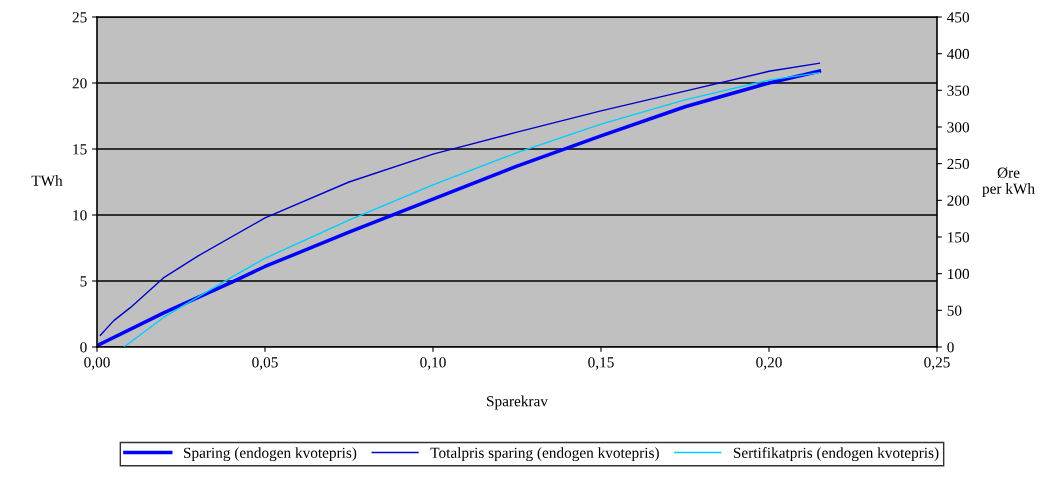 This screenshot has height=483, width=1064. Describe the element at coordinates (83, 347) in the screenshot. I see `y-tick-label: 0` at that location.